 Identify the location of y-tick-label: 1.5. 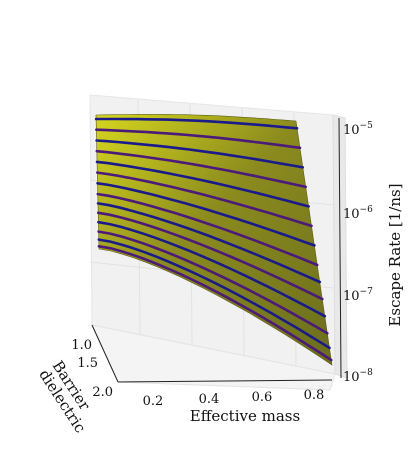
(87, 363).